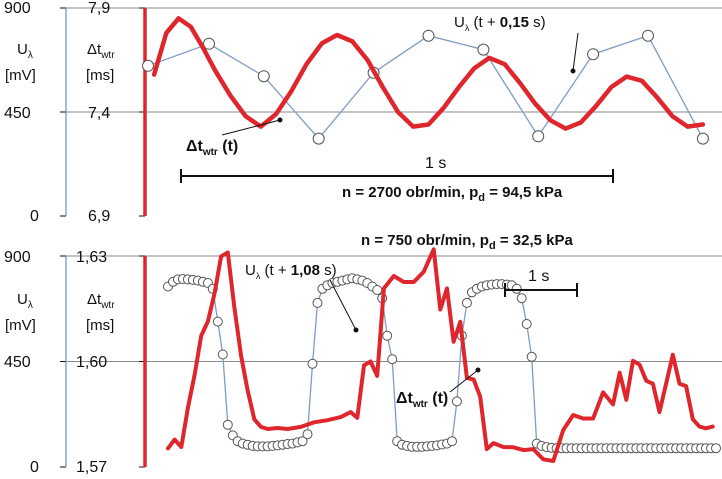  Describe the element at coordinates (100, 75) in the screenshot. I see `top-right-axis-unit: [ms]` at that location.